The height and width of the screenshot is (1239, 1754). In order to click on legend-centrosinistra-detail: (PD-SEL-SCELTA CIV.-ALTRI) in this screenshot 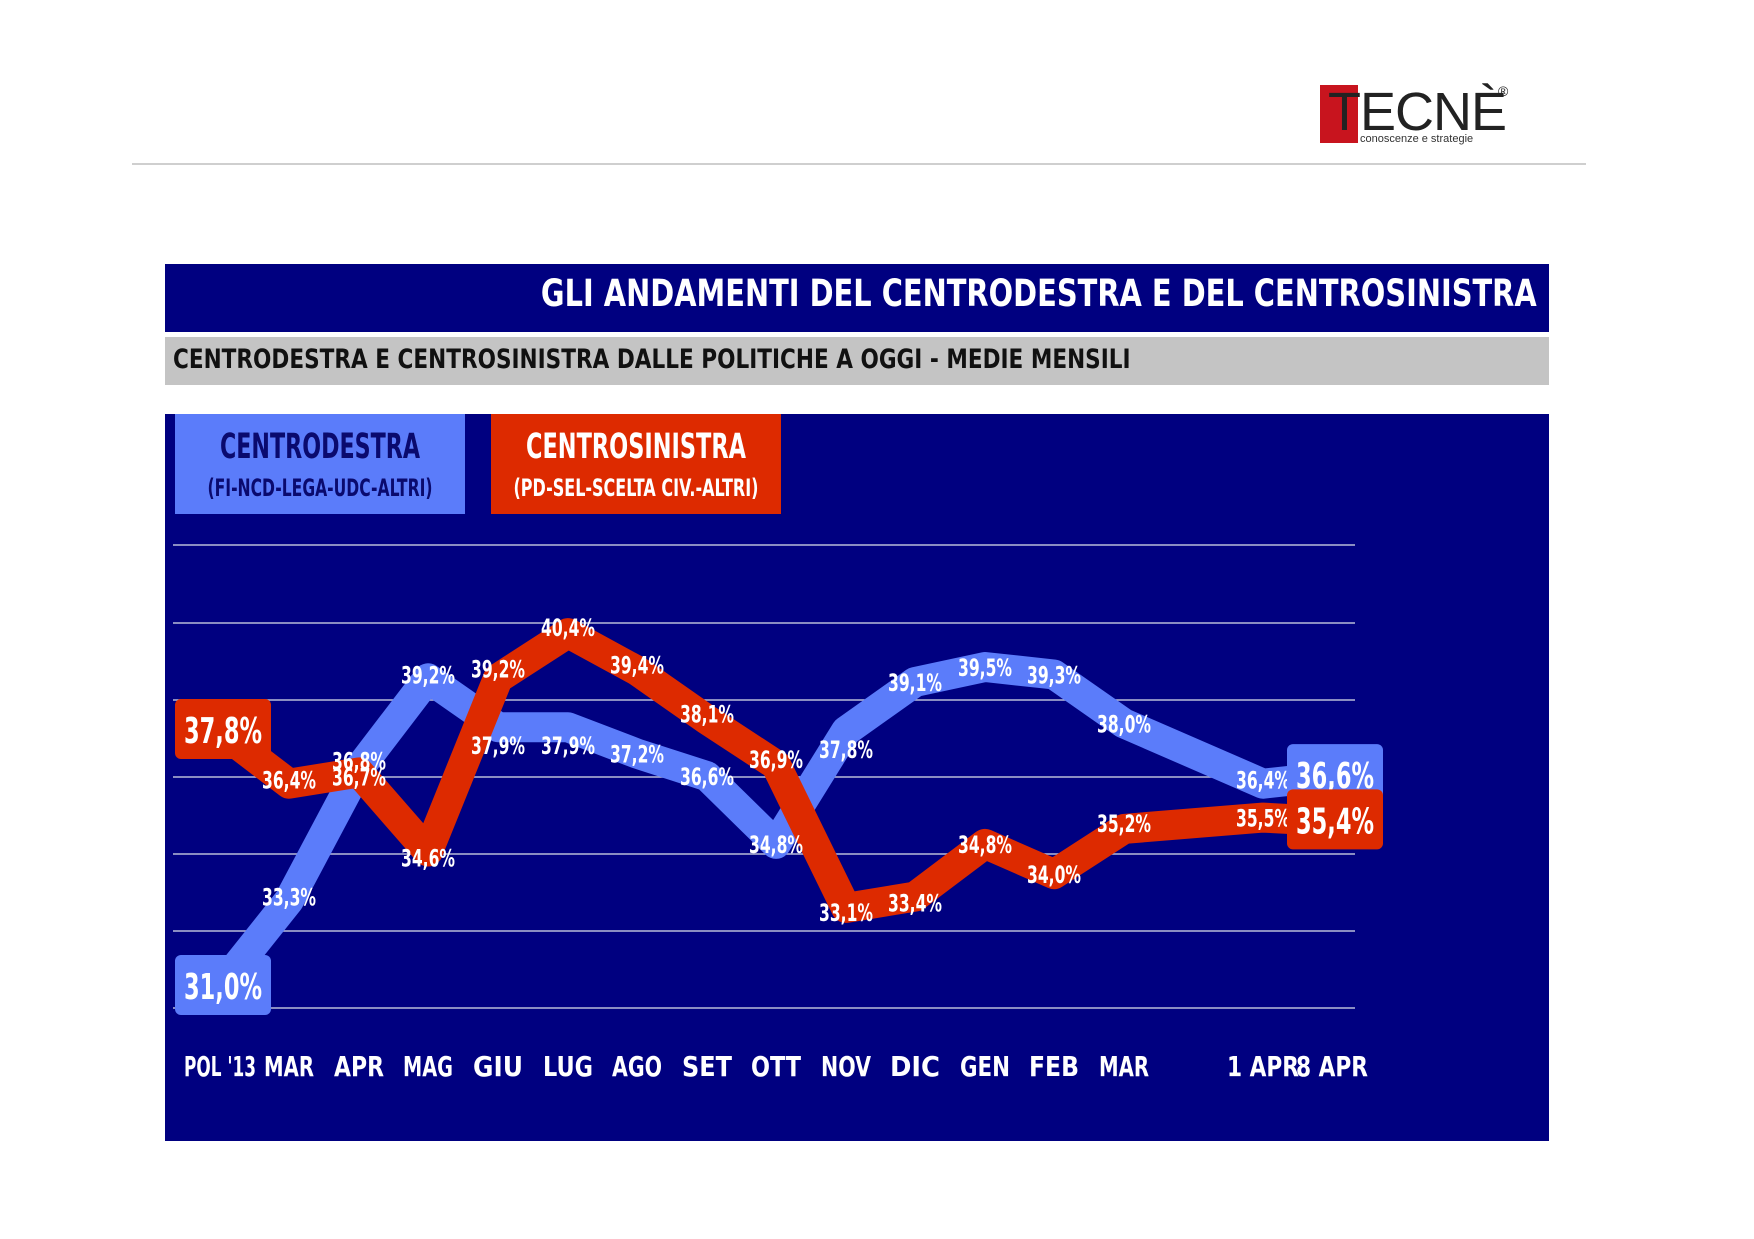, I will do `click(636, 488)`.